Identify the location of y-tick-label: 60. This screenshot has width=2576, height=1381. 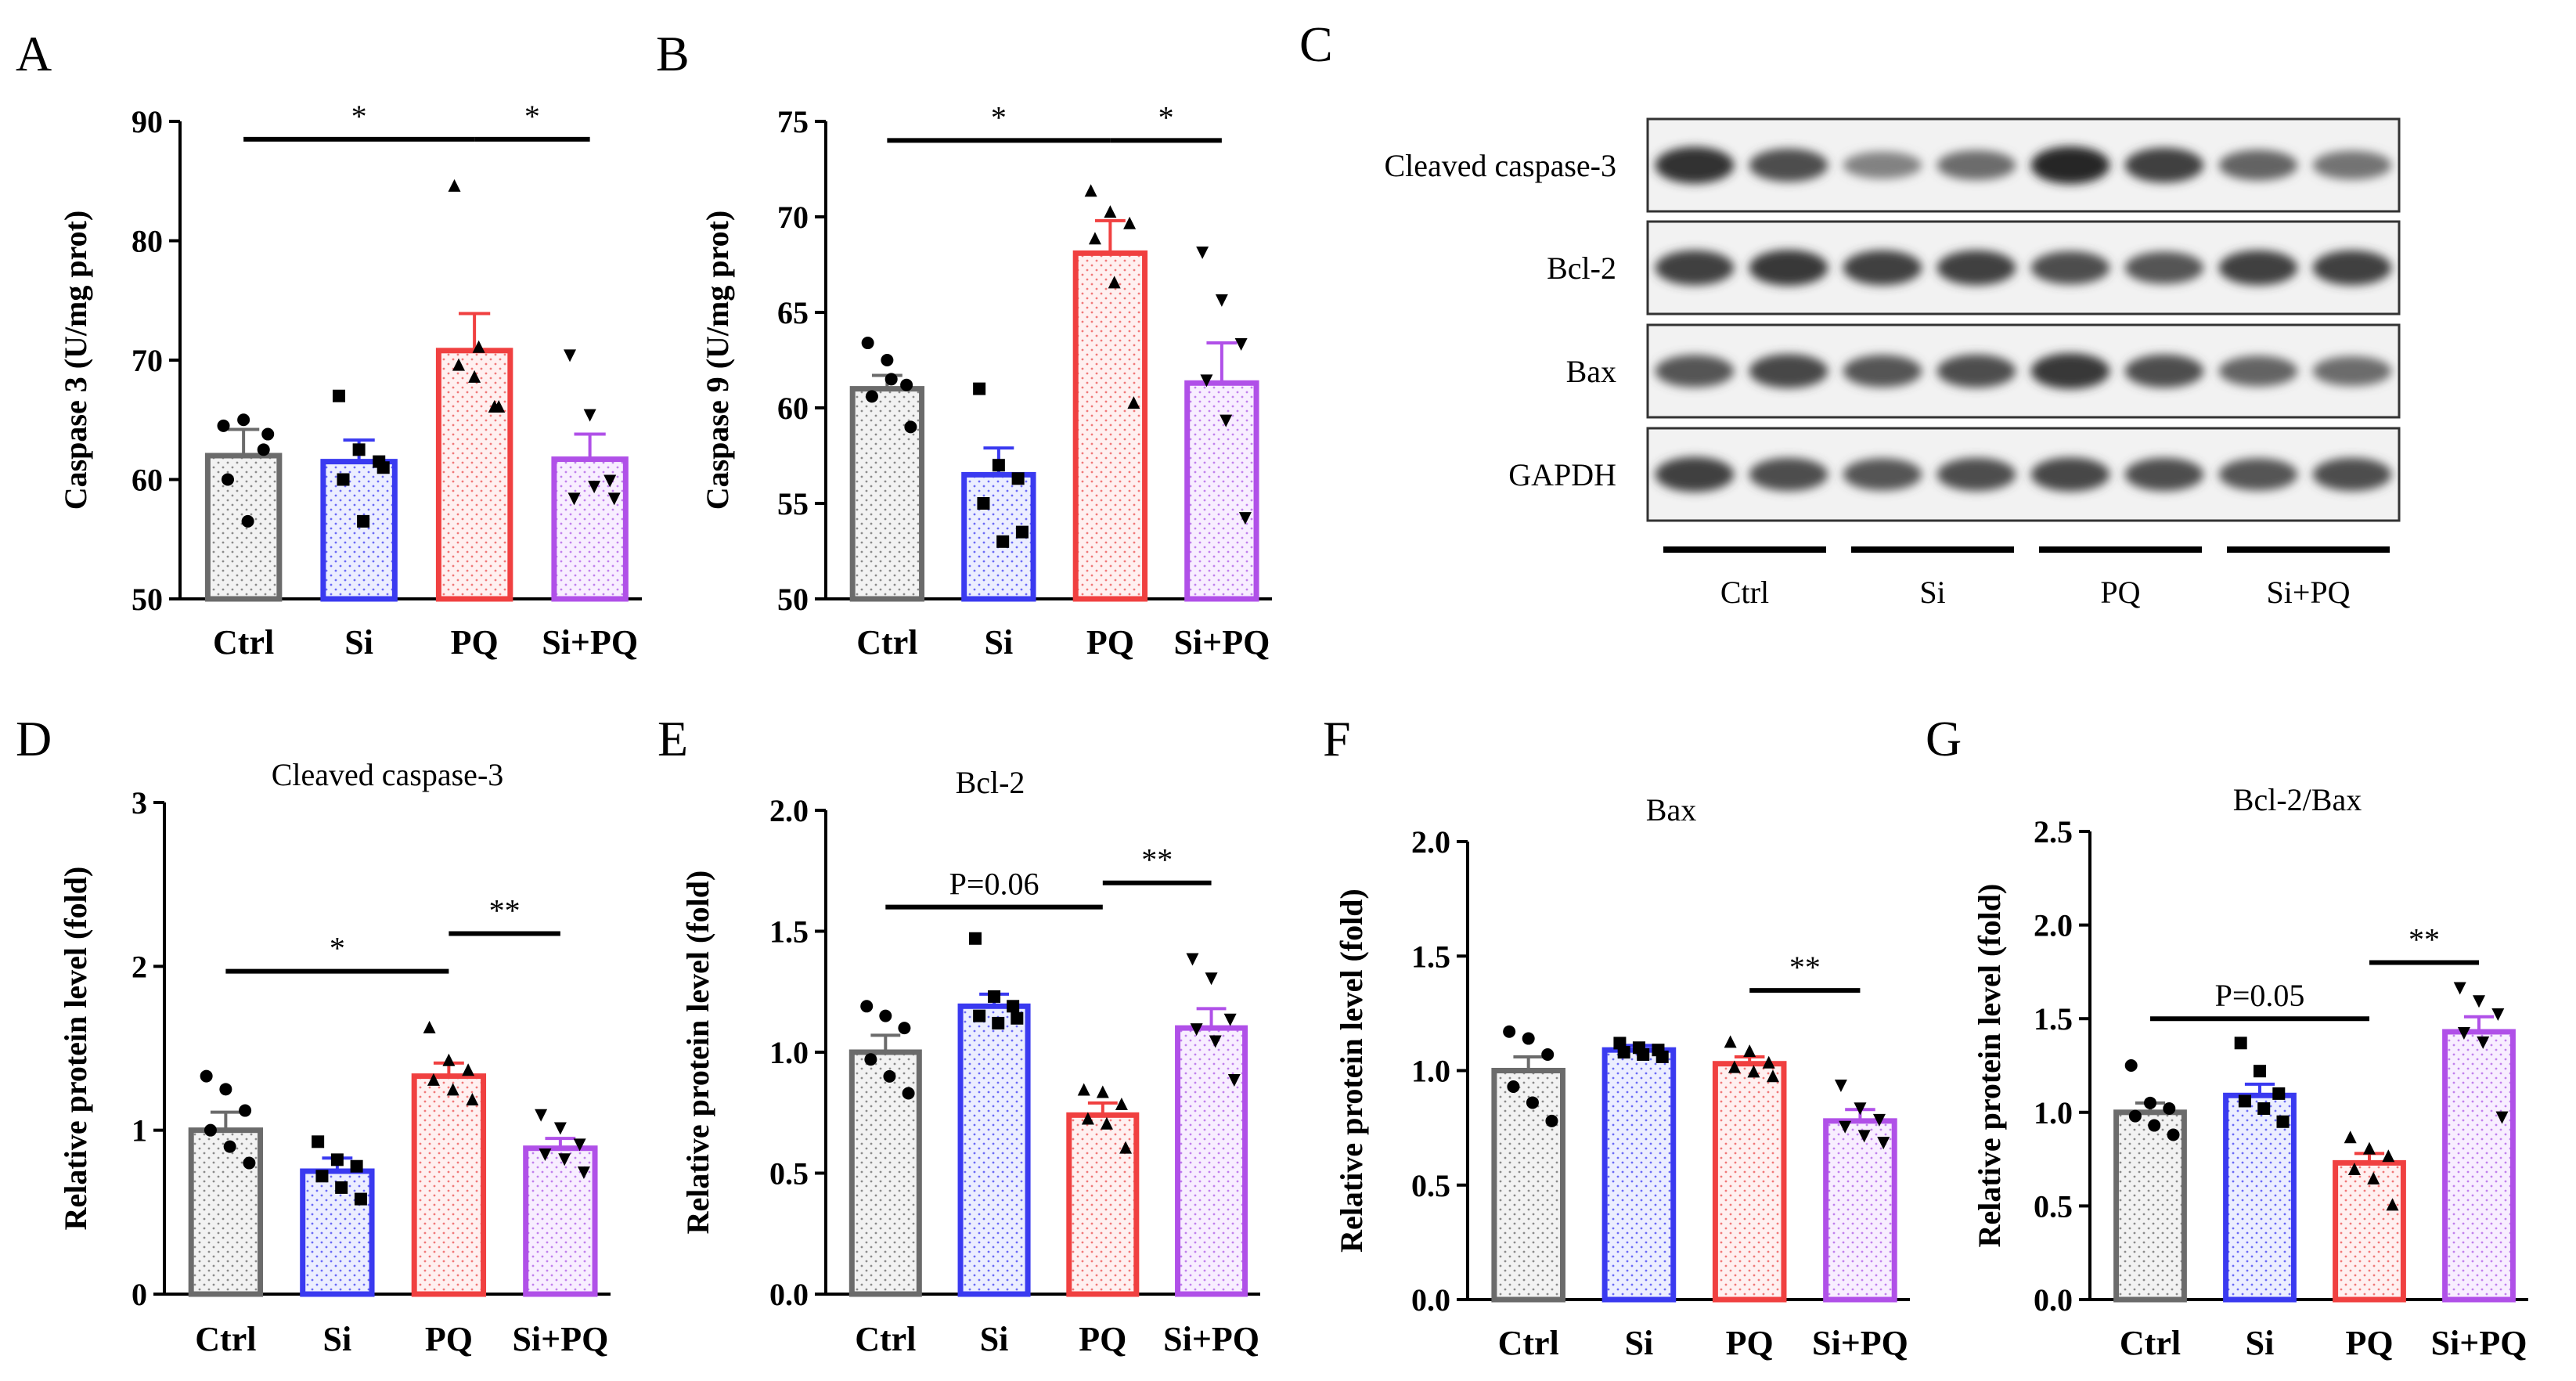
(147, 480).